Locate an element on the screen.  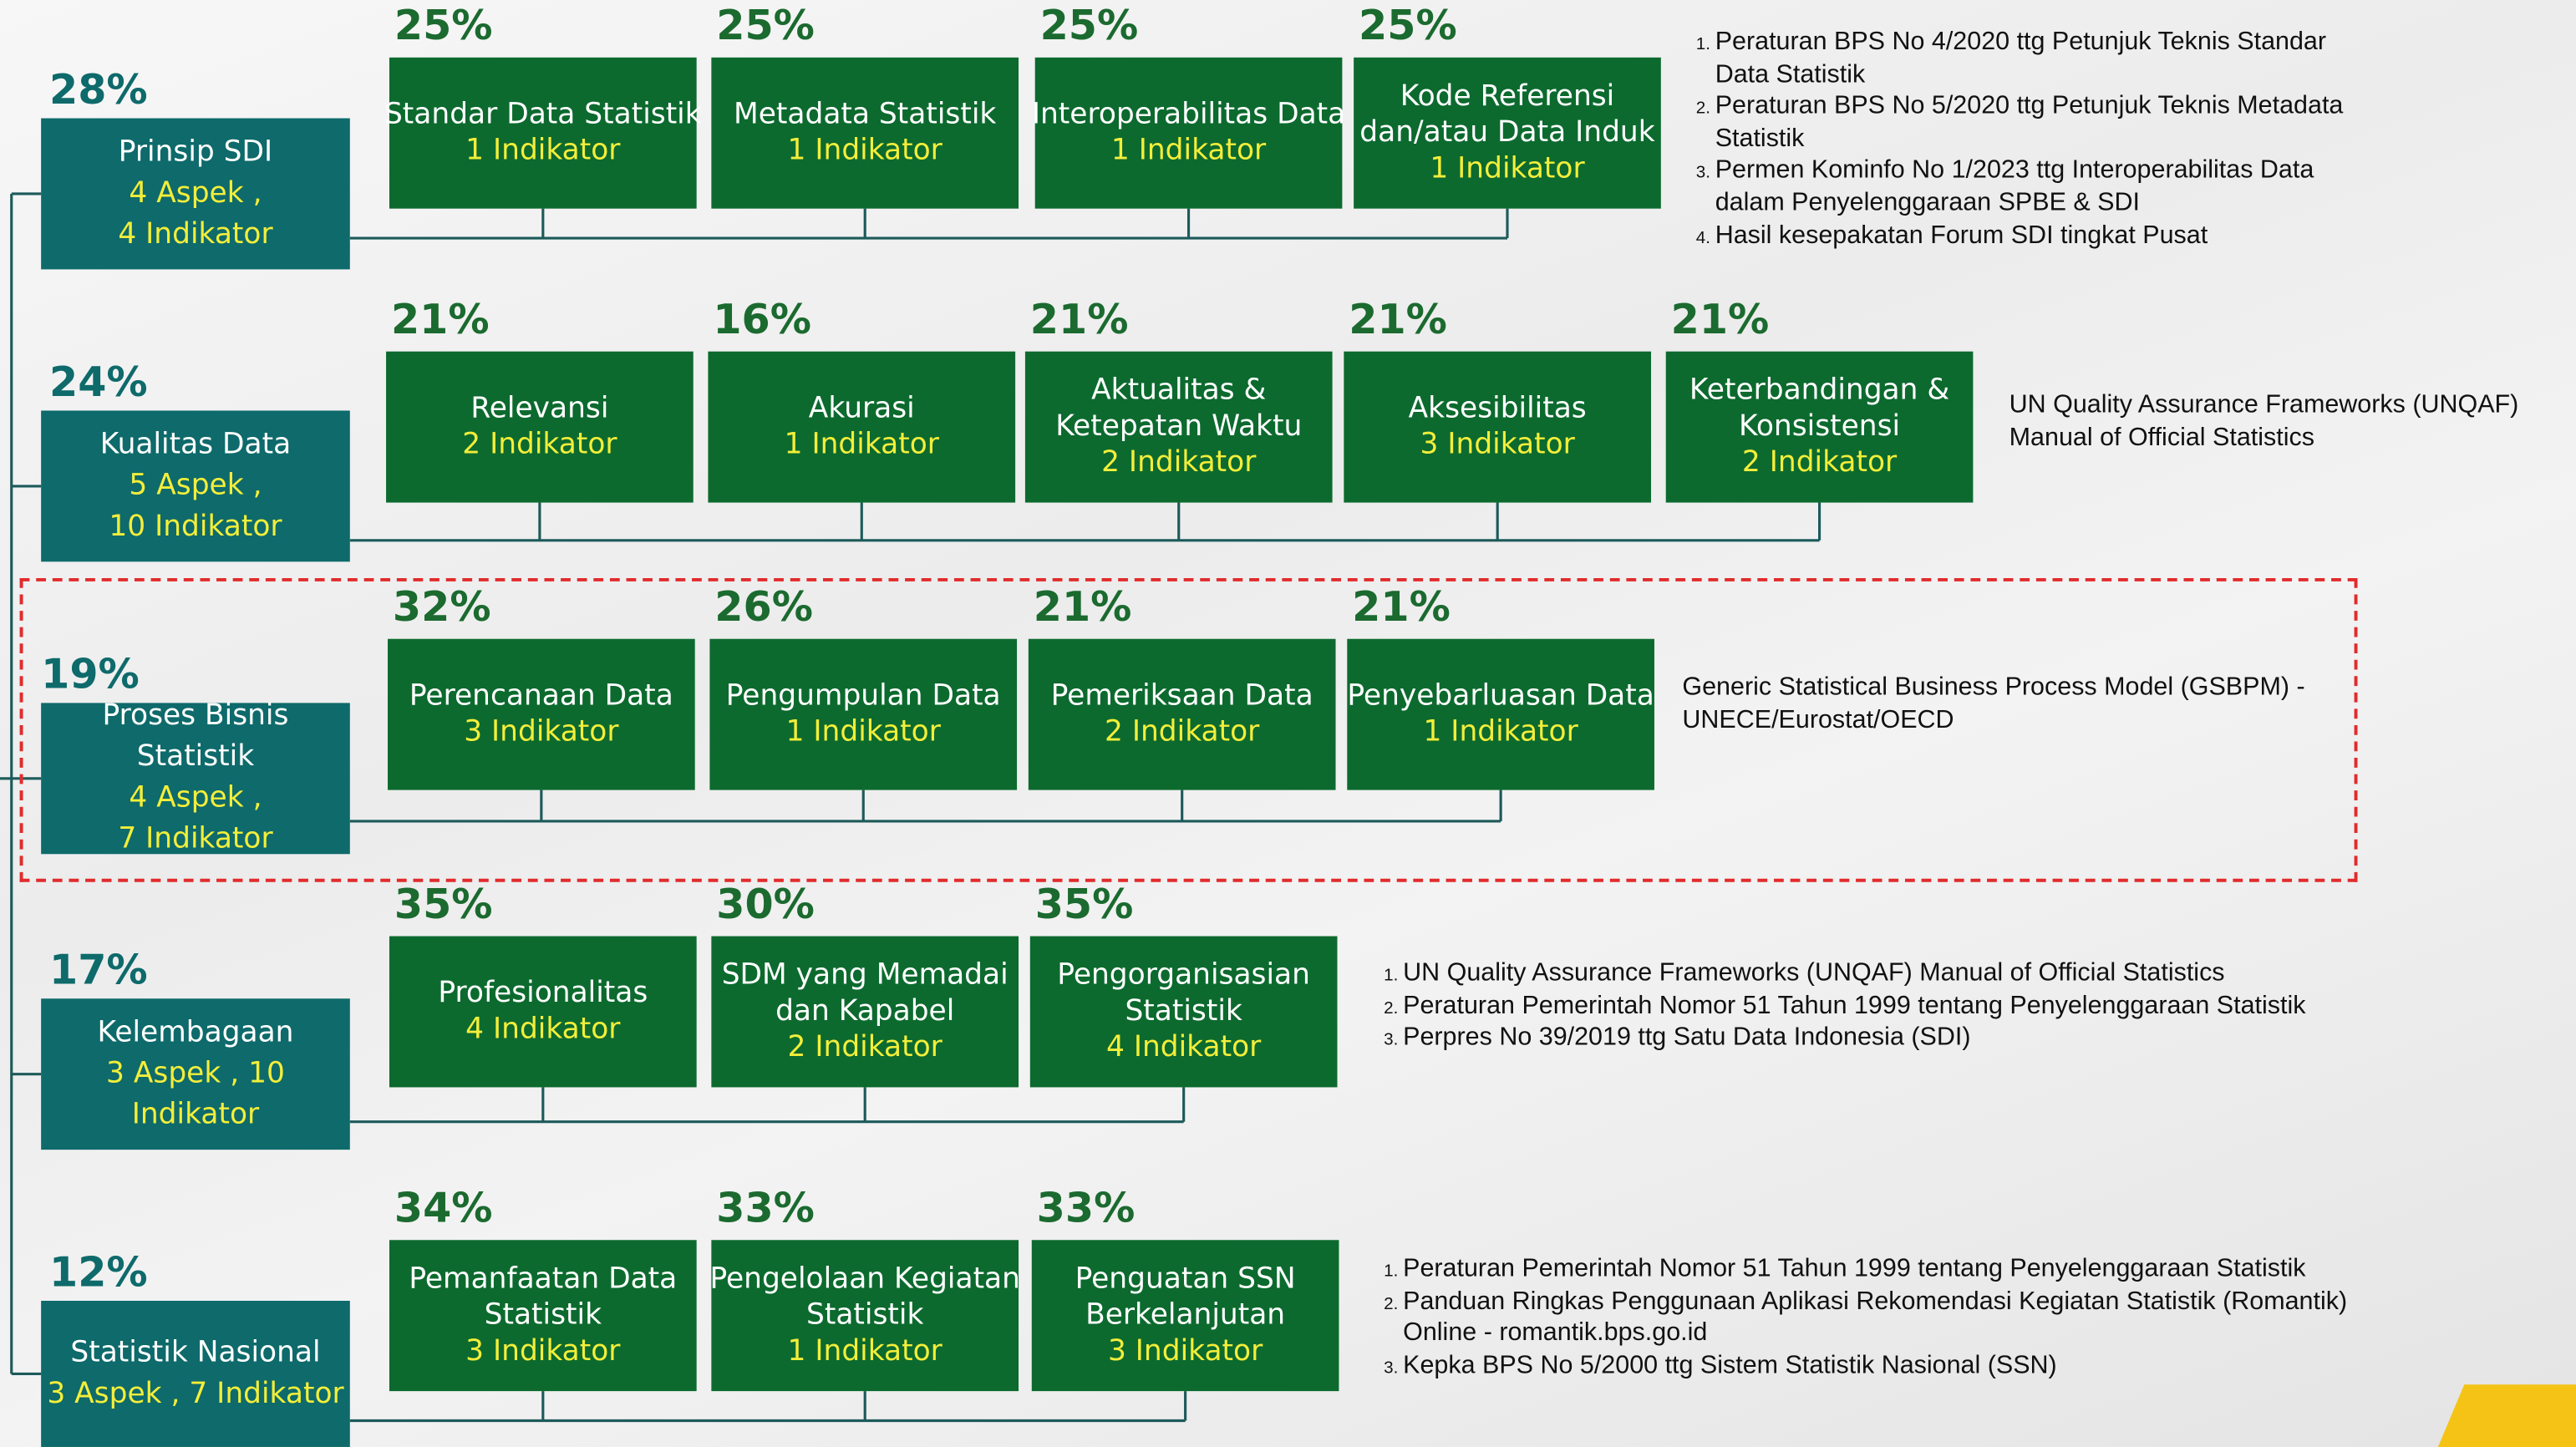
aspect-box: Penguatan SSN Berkelanjutan 3 Indikator is located at coordinates (1185, 1316).